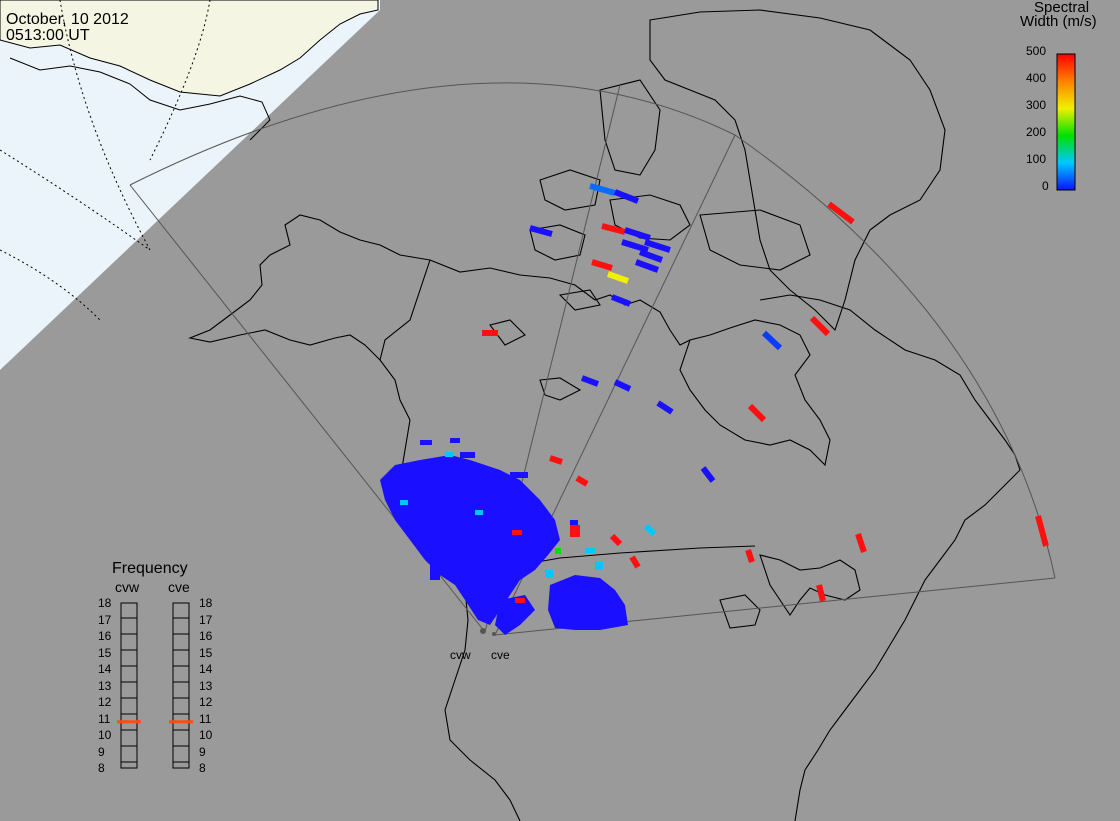 The width and height of the screenshot is (1120, 821). I want to click on time-label: 0513:00 UT, so click(48, 35).